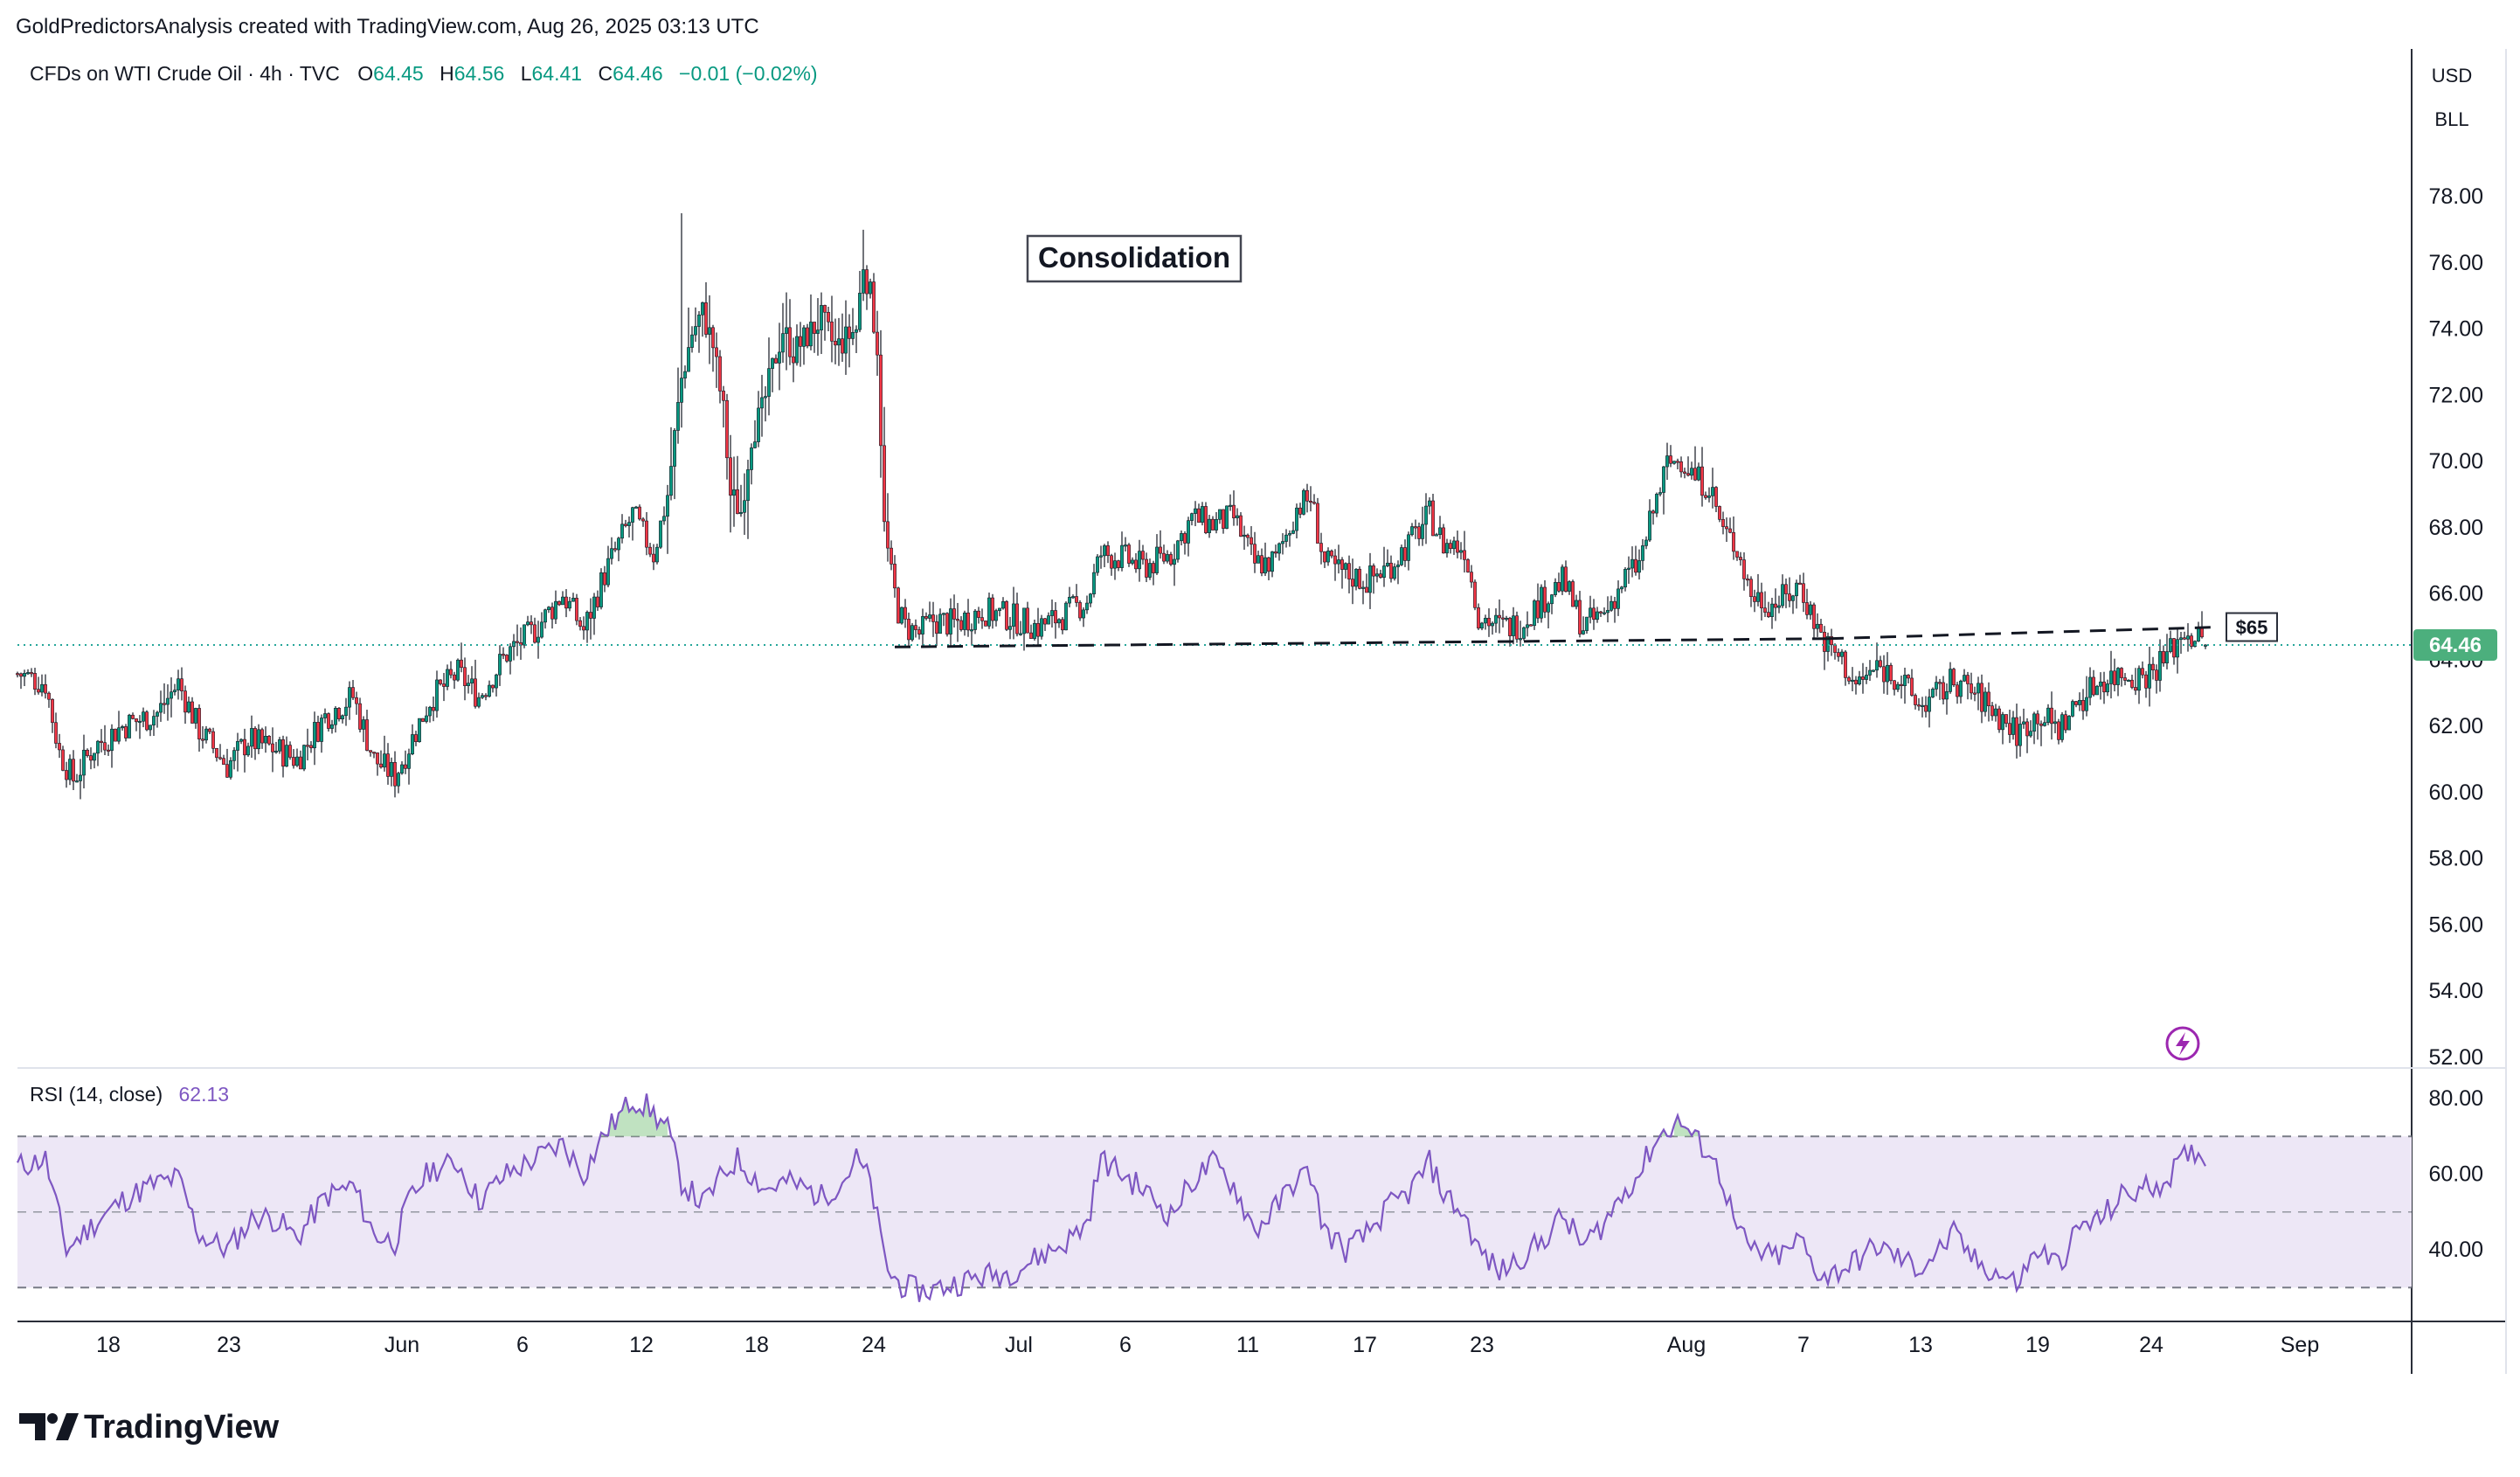  I want to click on time-tick-label: 13, so click(1920, 1345).